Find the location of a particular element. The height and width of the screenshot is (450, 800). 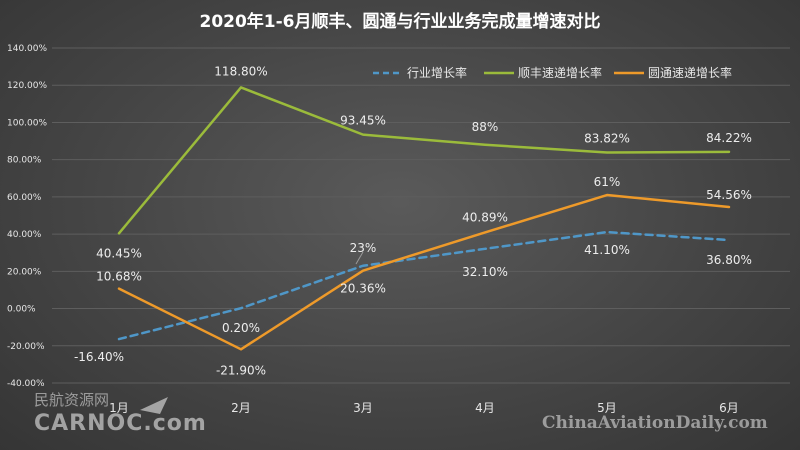

x-tick-label: 6月 is located at coordinates (729, 408).